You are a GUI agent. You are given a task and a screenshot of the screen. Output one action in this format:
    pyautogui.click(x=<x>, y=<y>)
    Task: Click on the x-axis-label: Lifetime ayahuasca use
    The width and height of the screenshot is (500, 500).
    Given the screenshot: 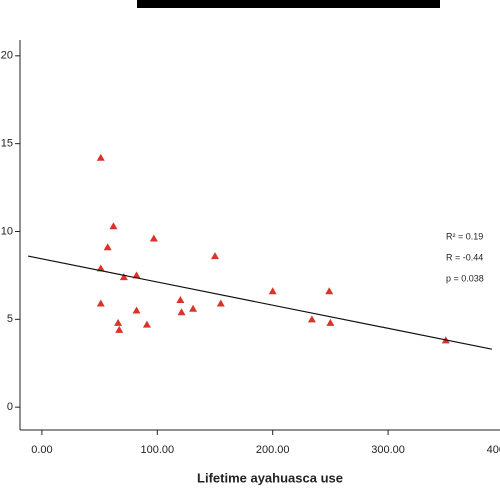 What is the action you would take?
    pyautogui.click(x=270, y=477)
    